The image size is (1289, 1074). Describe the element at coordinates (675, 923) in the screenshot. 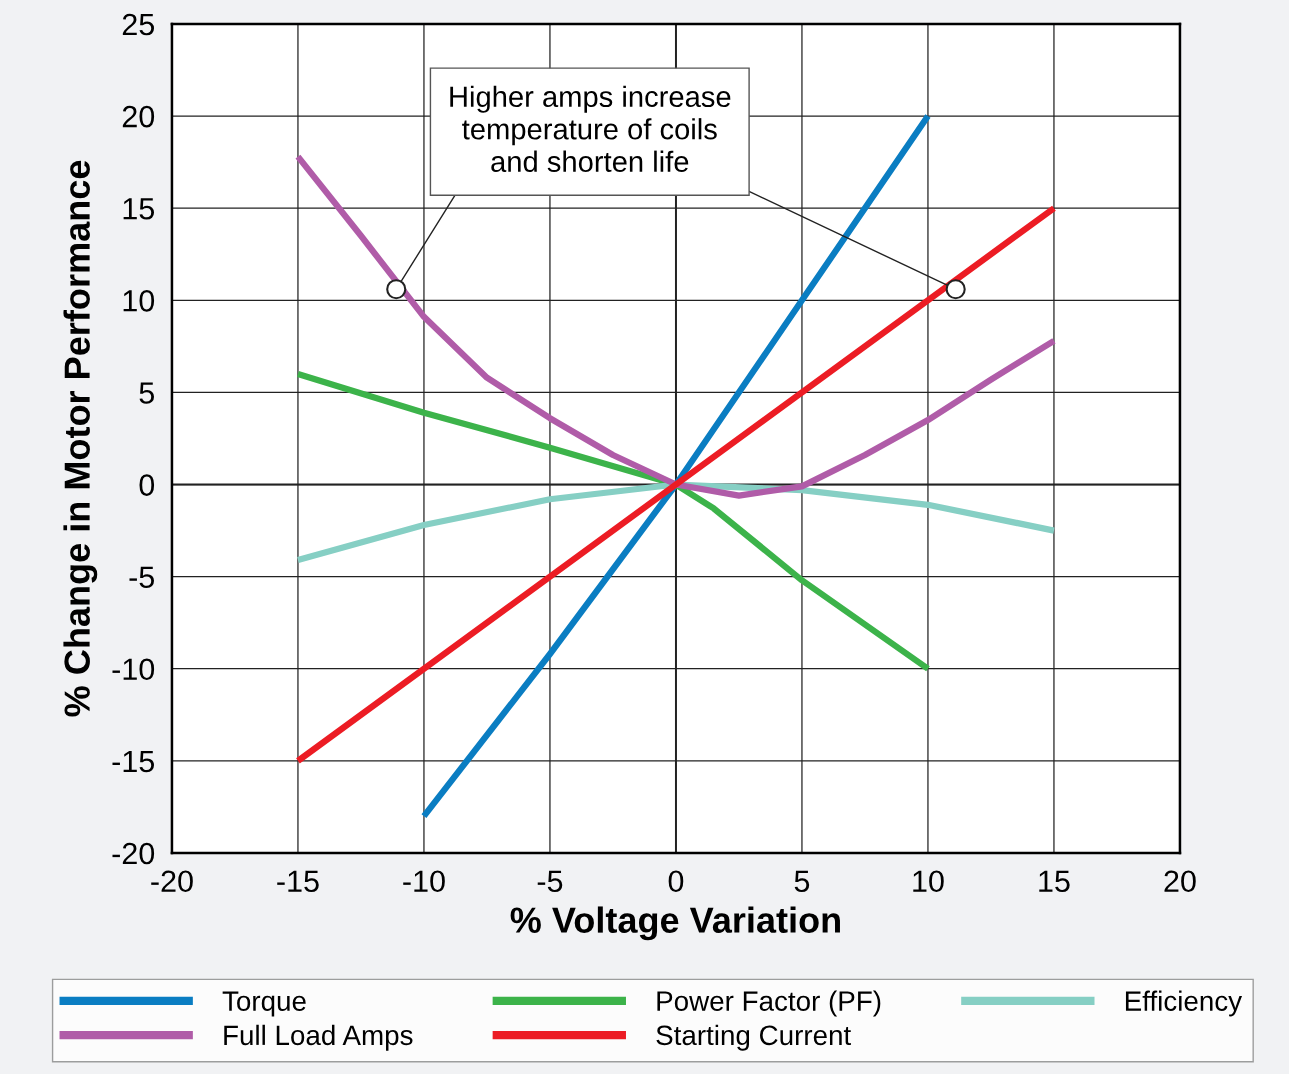

I see `x-axis-title: % Voltage Variation` at that location.